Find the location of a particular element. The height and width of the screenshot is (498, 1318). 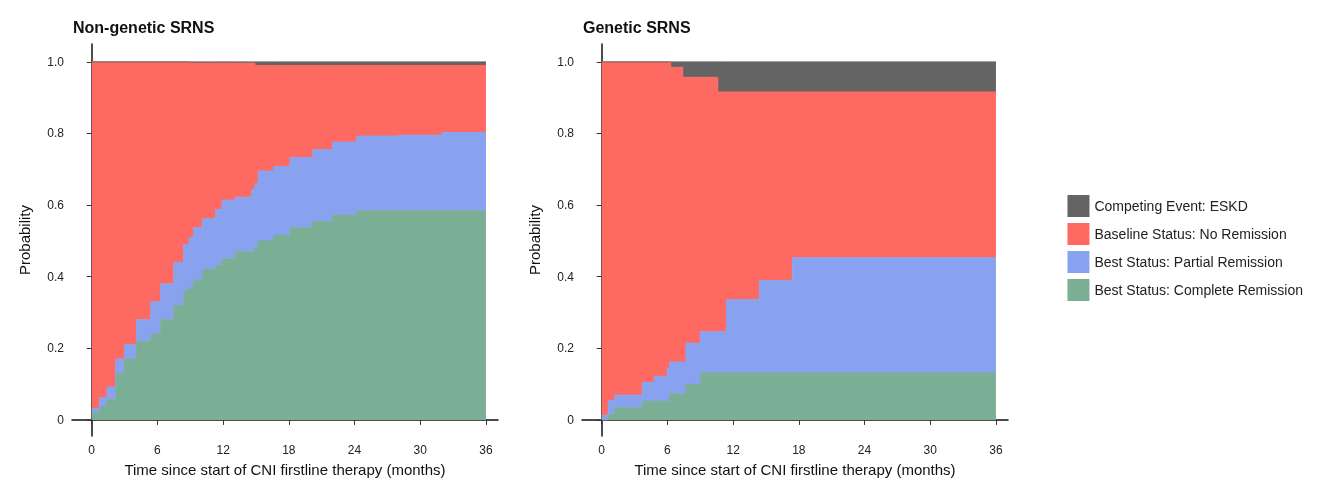

chart-title: Non-genetic SRNS is located at coordinates (144, 27).